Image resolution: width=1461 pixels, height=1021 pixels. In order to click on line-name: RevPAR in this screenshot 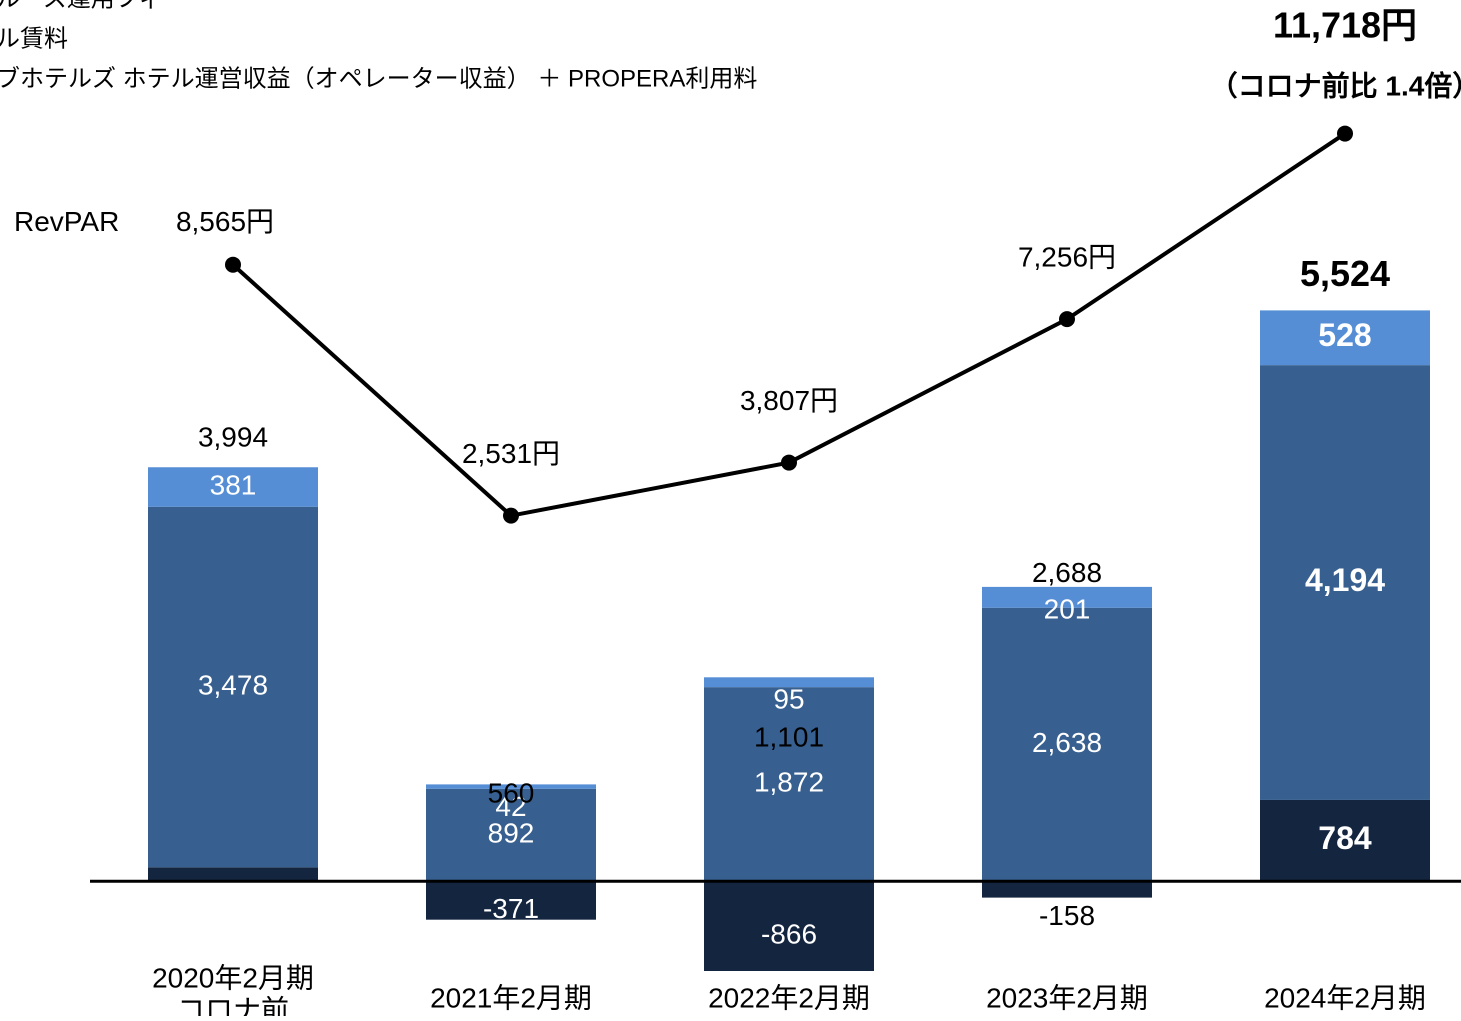, I will do `click(66, 221)`.